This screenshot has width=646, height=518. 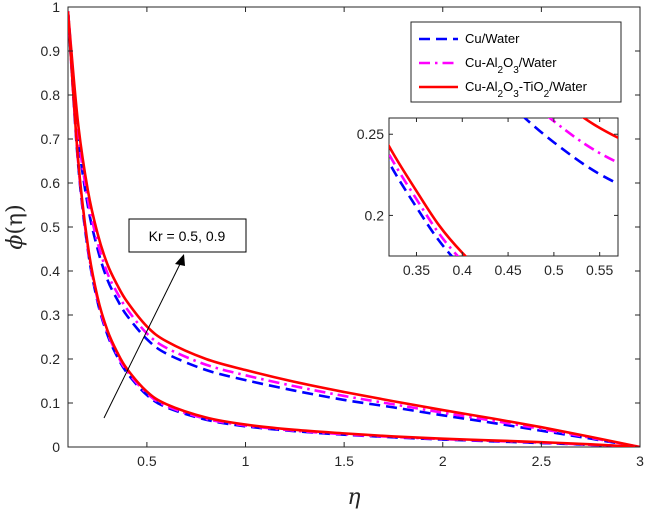 What do you see at coordinates (507, 270) in the screenshot?
I see `inset-x-tick-label: 0.45` at bounding box center [507, 270].